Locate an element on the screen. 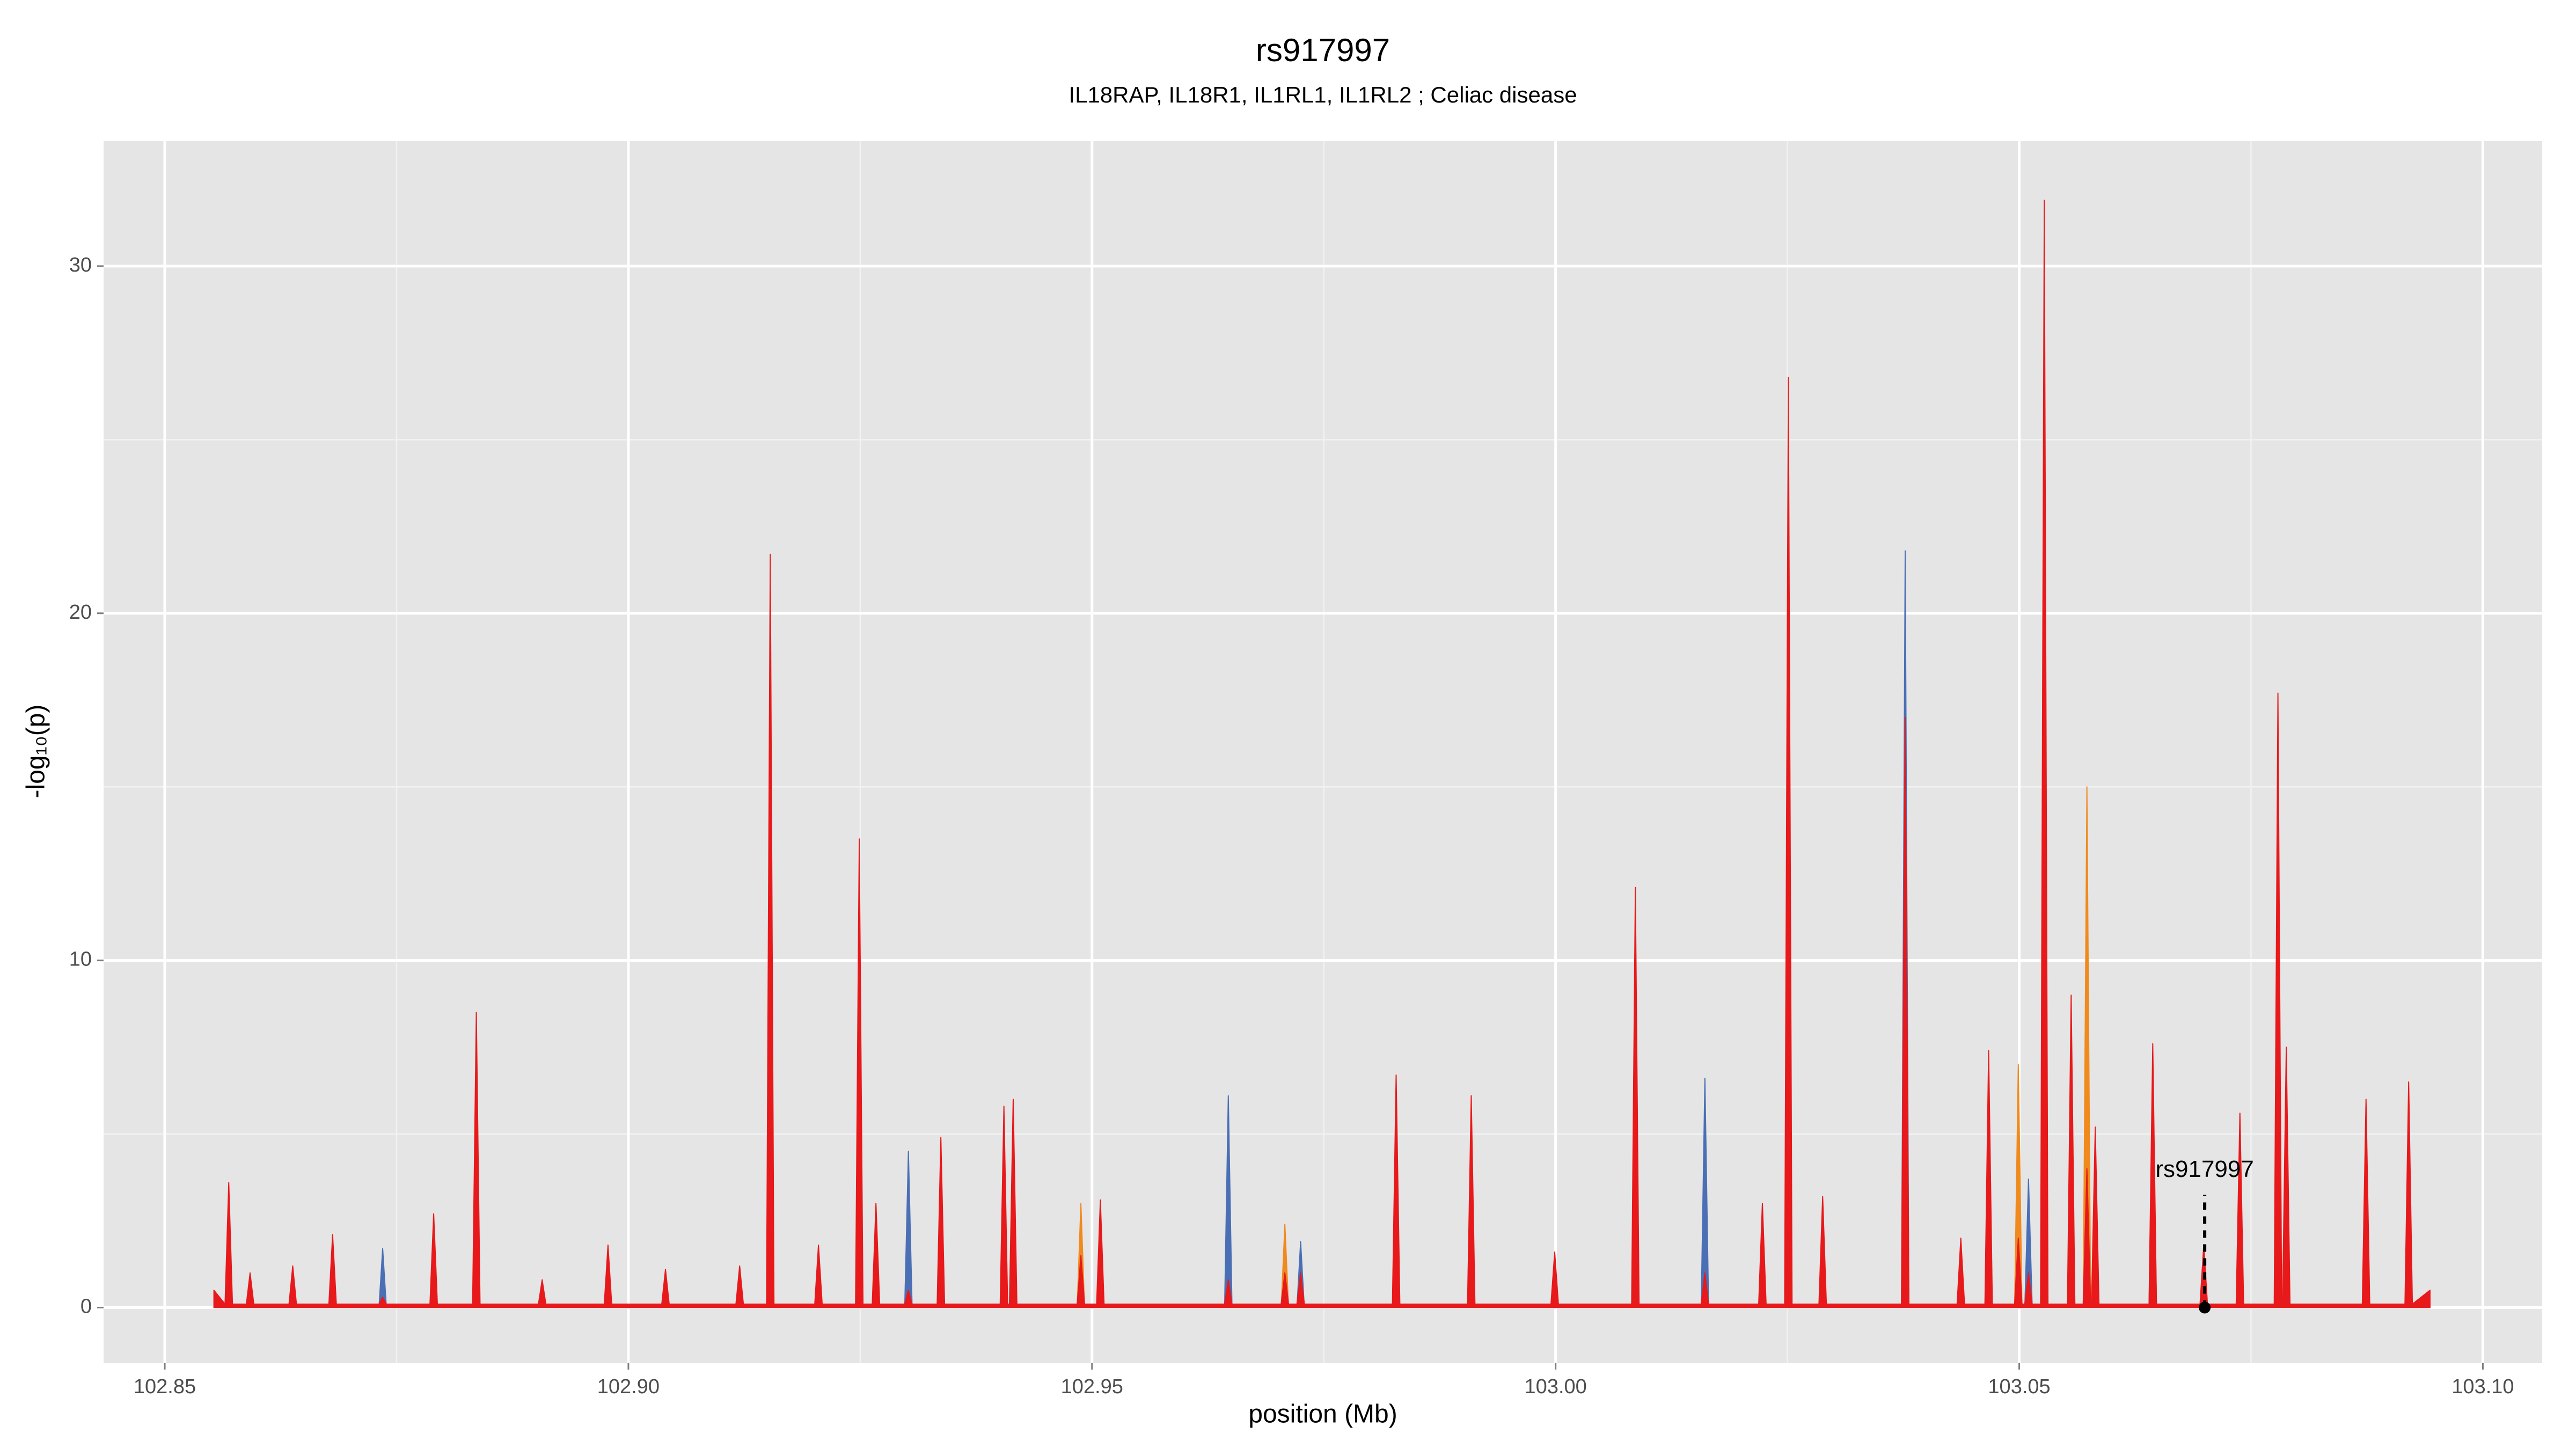 Image resolution: width=2576 pixels, height=1449 pixels. x-tick-label: 102.90 is located at coordinates (628, 1386).